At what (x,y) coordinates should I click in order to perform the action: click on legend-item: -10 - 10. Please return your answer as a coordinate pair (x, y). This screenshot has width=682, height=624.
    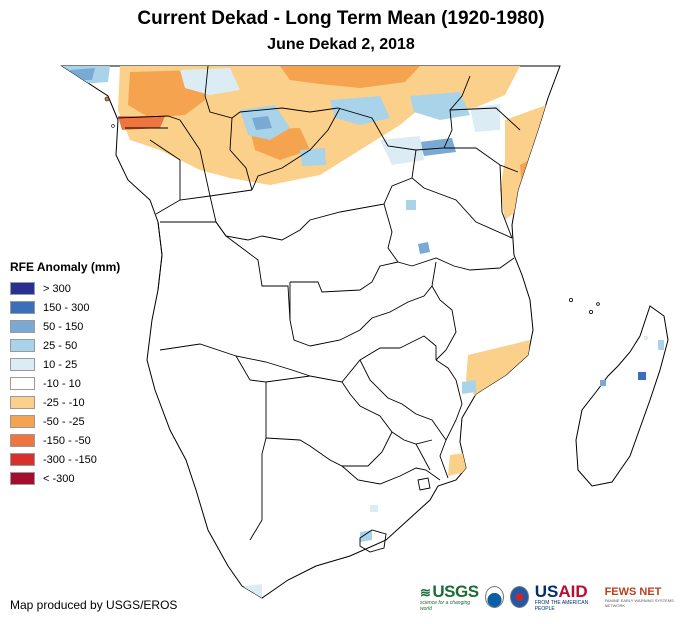
    Looking at the image, I should click on (65, 383).